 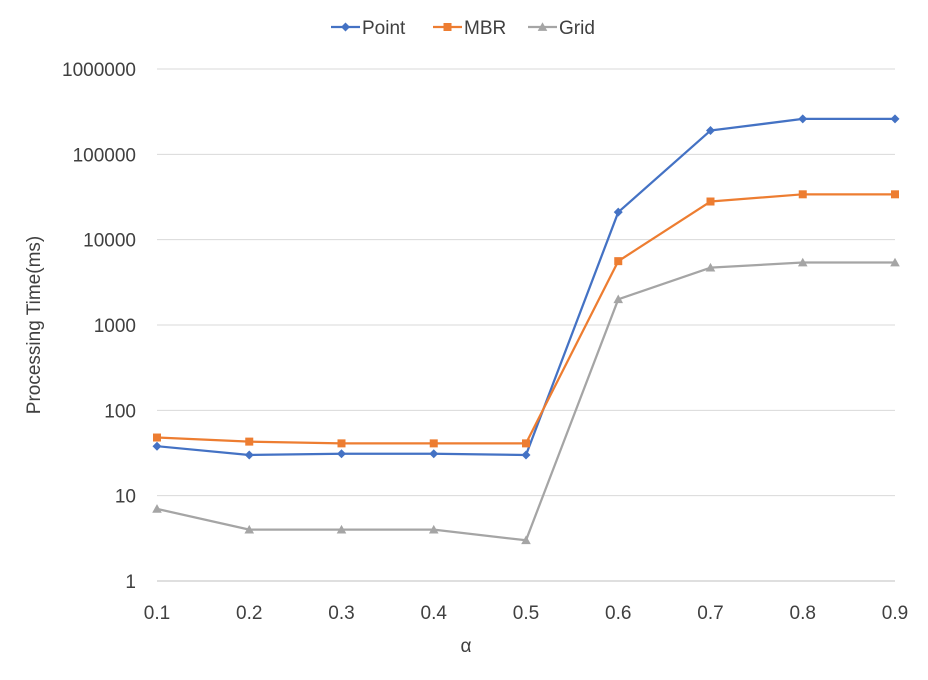 I want to click on y-tick-label: 1, so click(x=130, y=582).